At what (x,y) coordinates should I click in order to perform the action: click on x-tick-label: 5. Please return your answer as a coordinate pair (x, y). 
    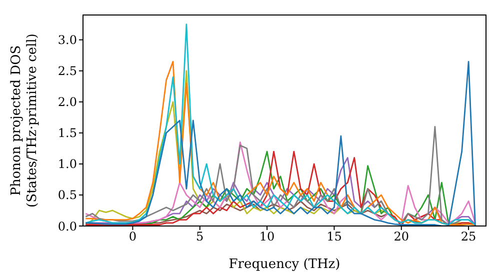
    Looking at the image, I should click on (200, 237).